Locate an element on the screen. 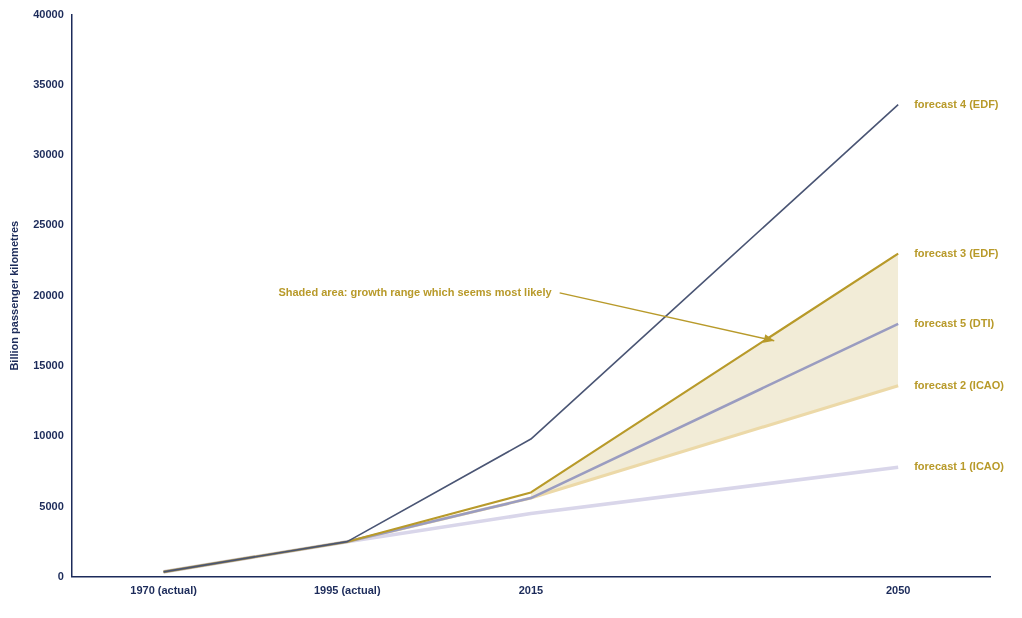 This screenshot has height=618, width=1022. x-tick-label: 2015 is located at coordinates (531, 590).